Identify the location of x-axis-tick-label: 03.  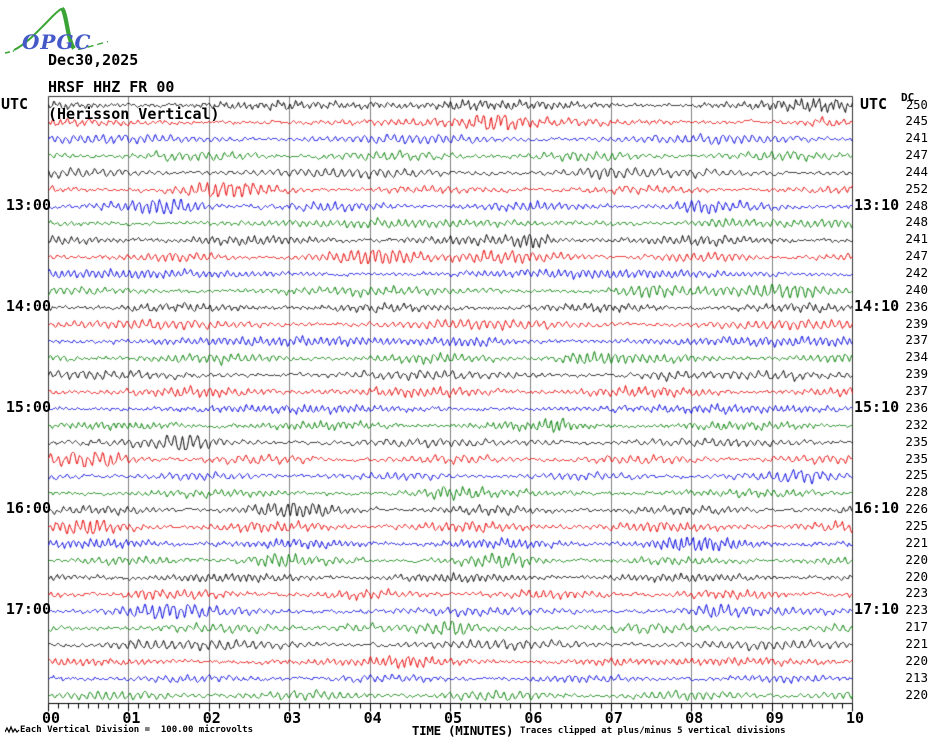
(292, 718).